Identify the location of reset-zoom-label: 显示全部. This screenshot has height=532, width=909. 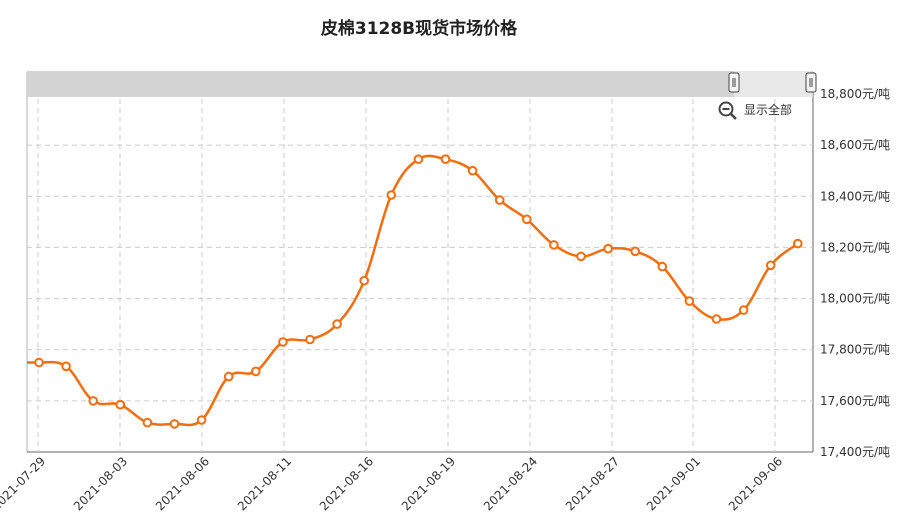
(768, 109).